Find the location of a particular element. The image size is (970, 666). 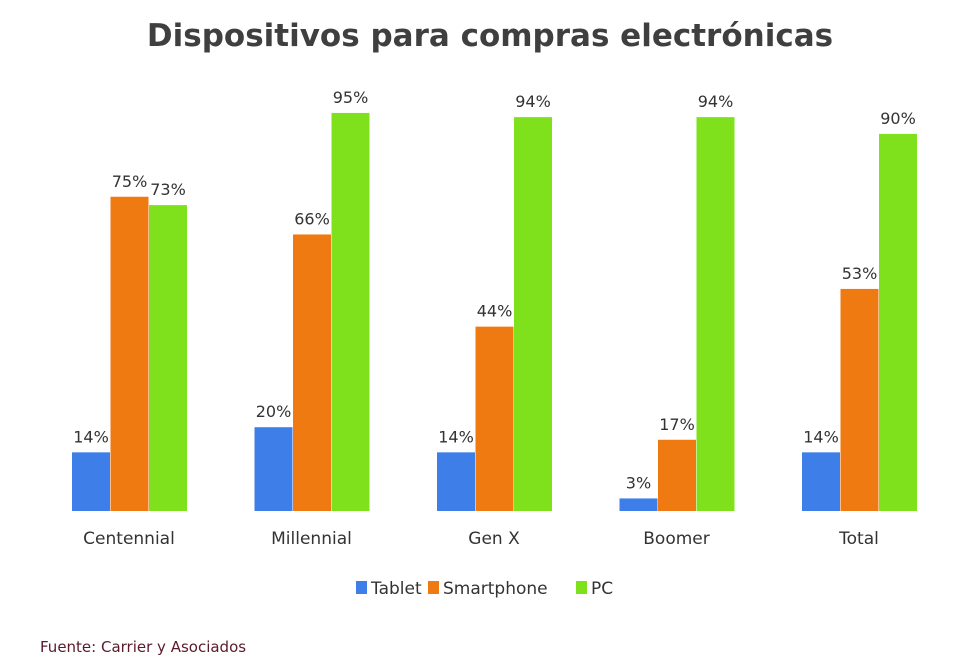

legend-label: Tablet is located at coordinates (396, 589).